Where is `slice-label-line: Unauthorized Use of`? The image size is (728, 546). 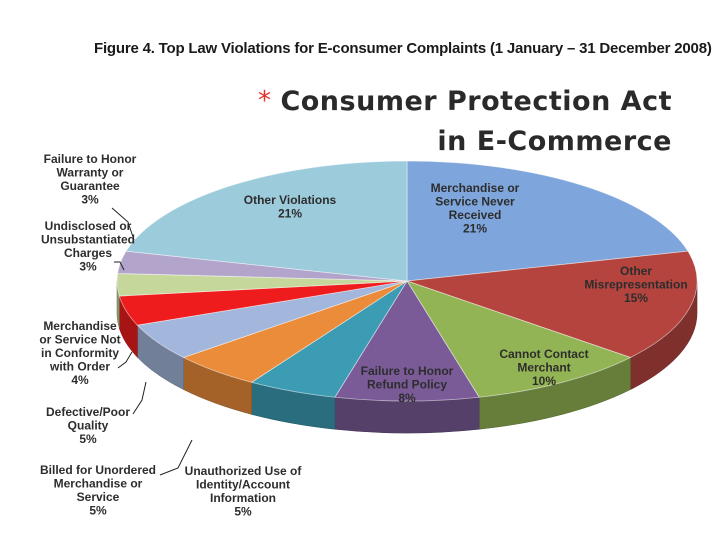 slice-label-line: Unauthorized Use of is located at coordinates (244, 471).